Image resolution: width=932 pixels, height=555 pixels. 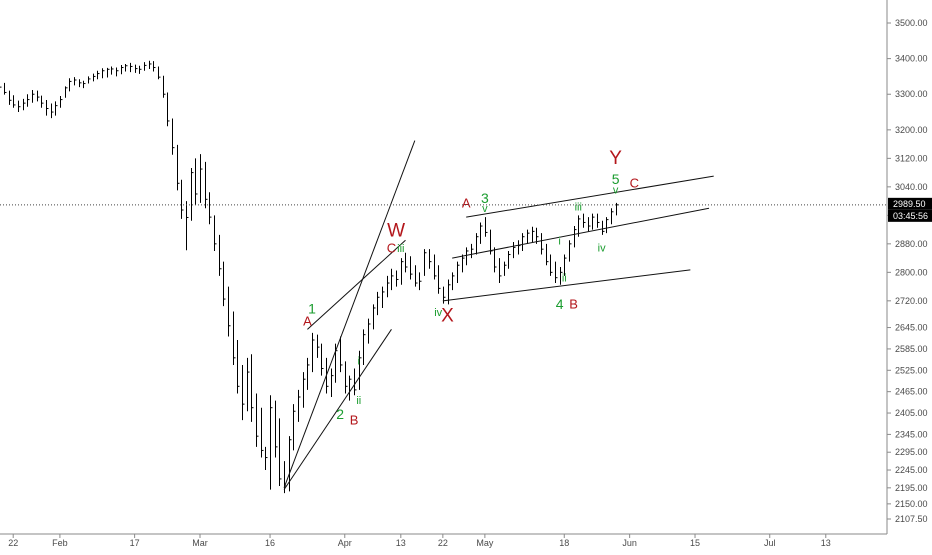 I want to click on y-tick-label: 3200.00, so click(x=911, y=130).